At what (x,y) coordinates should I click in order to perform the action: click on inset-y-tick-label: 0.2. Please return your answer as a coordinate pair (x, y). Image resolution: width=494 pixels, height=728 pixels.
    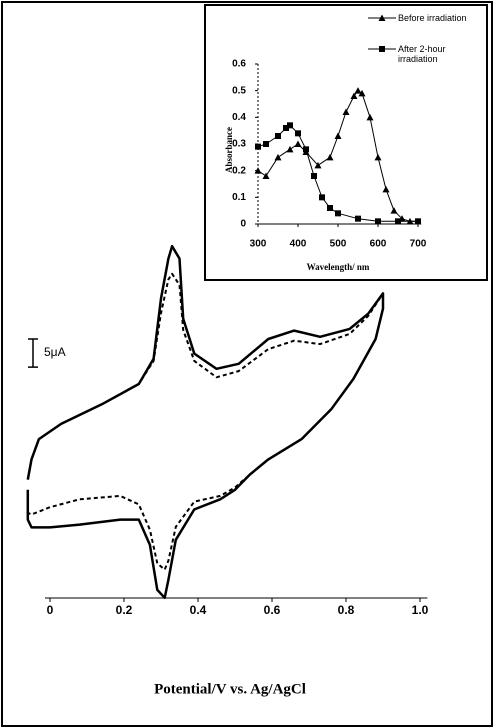
    Looking at the image, I should click on (239, 170).